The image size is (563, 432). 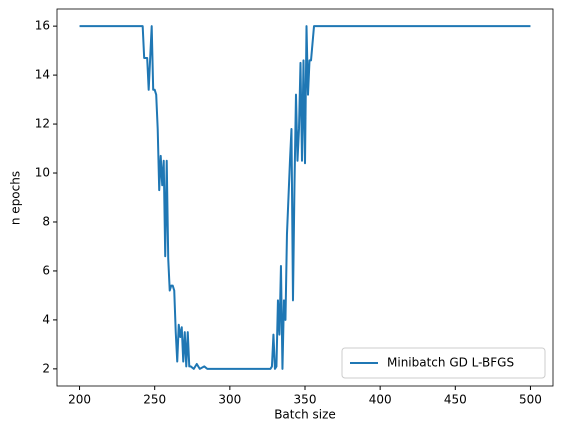 What do you see at coordinates (79, 400) in the screenshot?
I see `x-tick-label: 200` at bounding box center [79, 400].